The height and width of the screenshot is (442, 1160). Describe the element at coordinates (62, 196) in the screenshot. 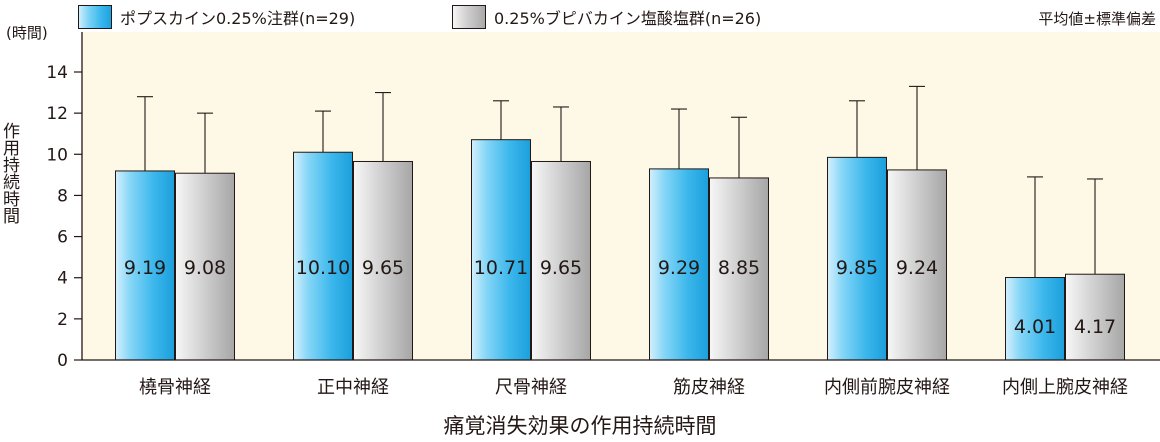

I see `y-tick-label: 8` at that location.